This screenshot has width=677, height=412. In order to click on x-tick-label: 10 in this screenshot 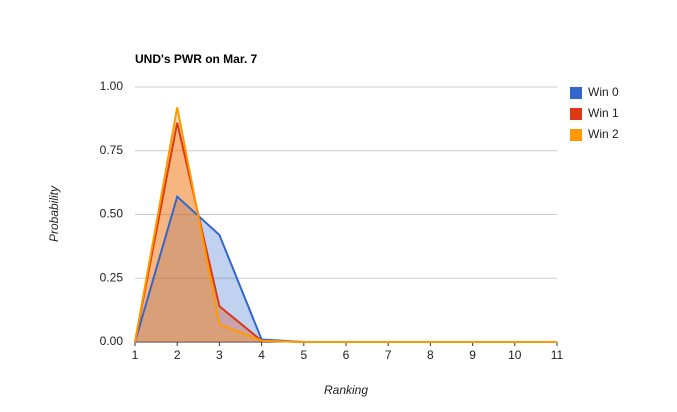, I will do `click(515, 355)`.